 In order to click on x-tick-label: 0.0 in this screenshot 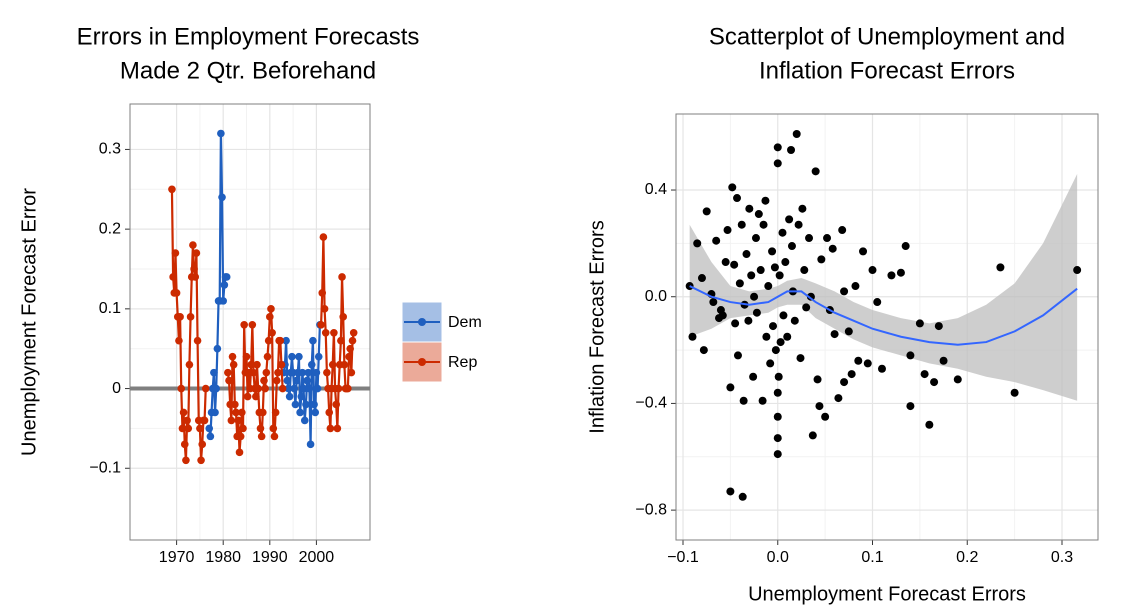, I will do `click(778, 557)`.